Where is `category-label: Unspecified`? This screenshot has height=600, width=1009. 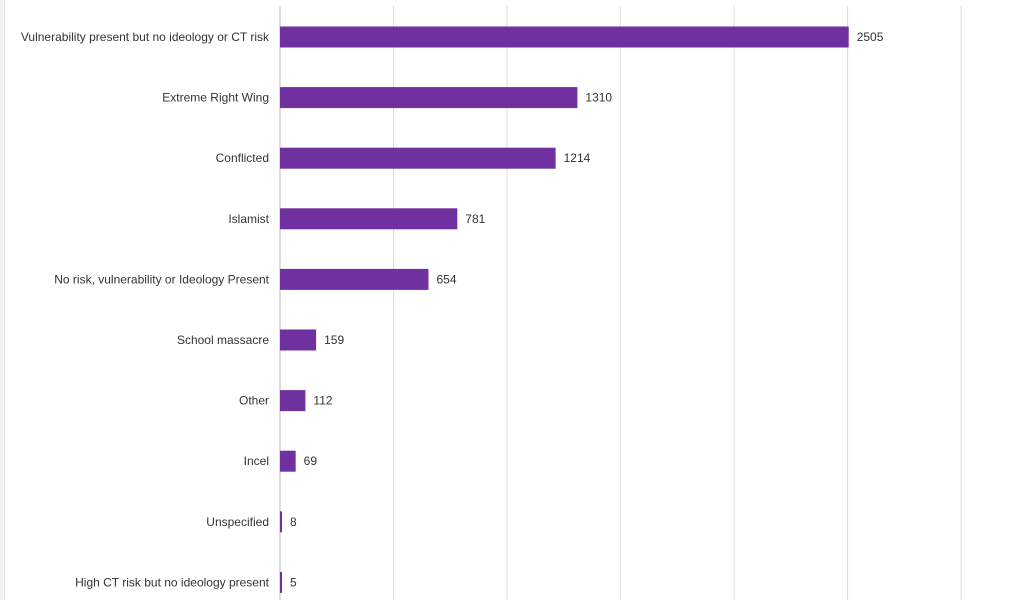 category-label: Unspecified is located at coordinates (237, 522).